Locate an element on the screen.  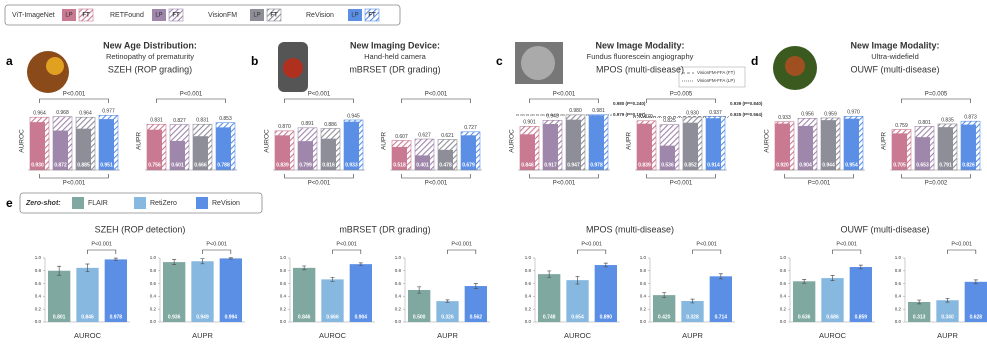
value-label: 0.627 is located at coordinates (424, 135).